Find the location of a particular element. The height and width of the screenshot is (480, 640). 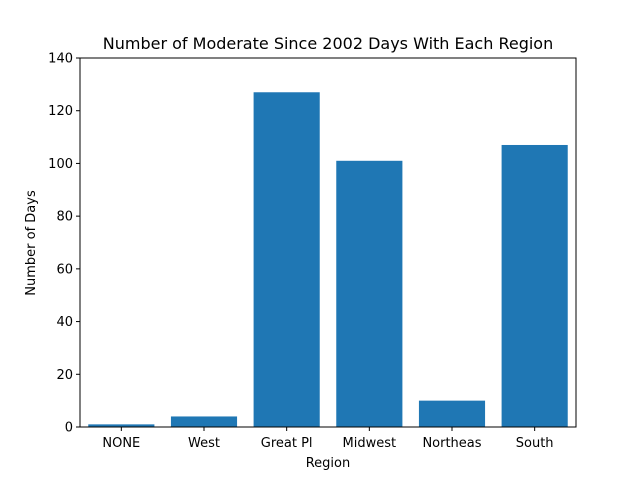

x-tick-label: West is located at coordinates (204, 443).